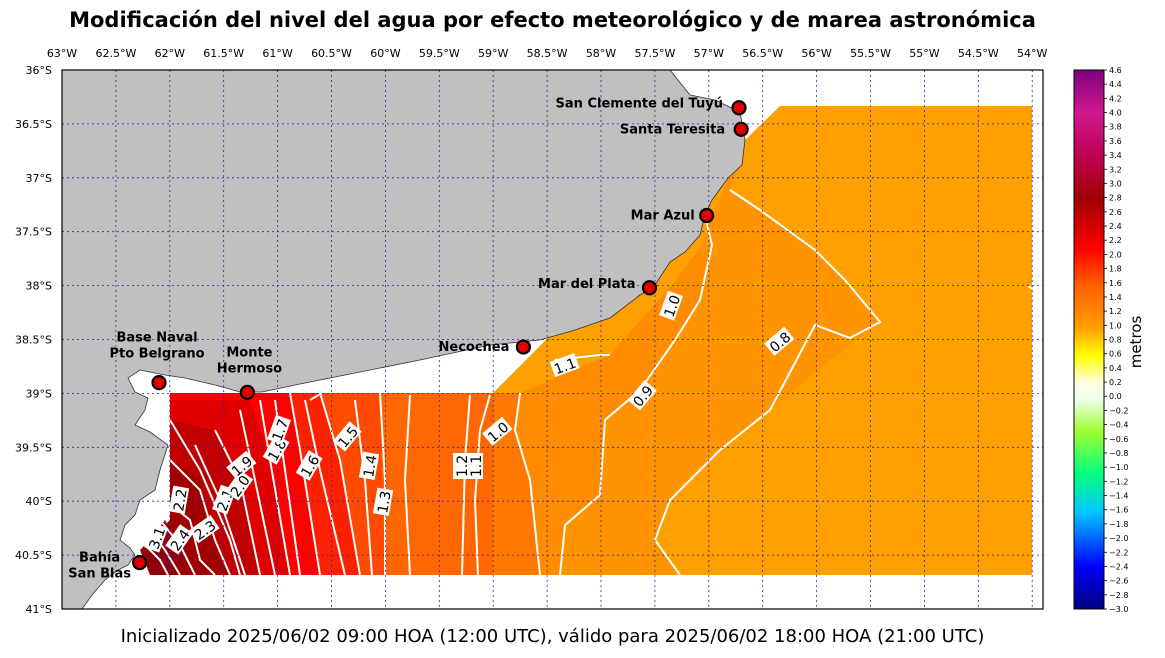 The height and width of the screenshot is (658, 1165). What do you see at coordinates (493, 53) in the screenshot?
I see `lon-tick-label: 59°W` at bounding box center [493, 53].